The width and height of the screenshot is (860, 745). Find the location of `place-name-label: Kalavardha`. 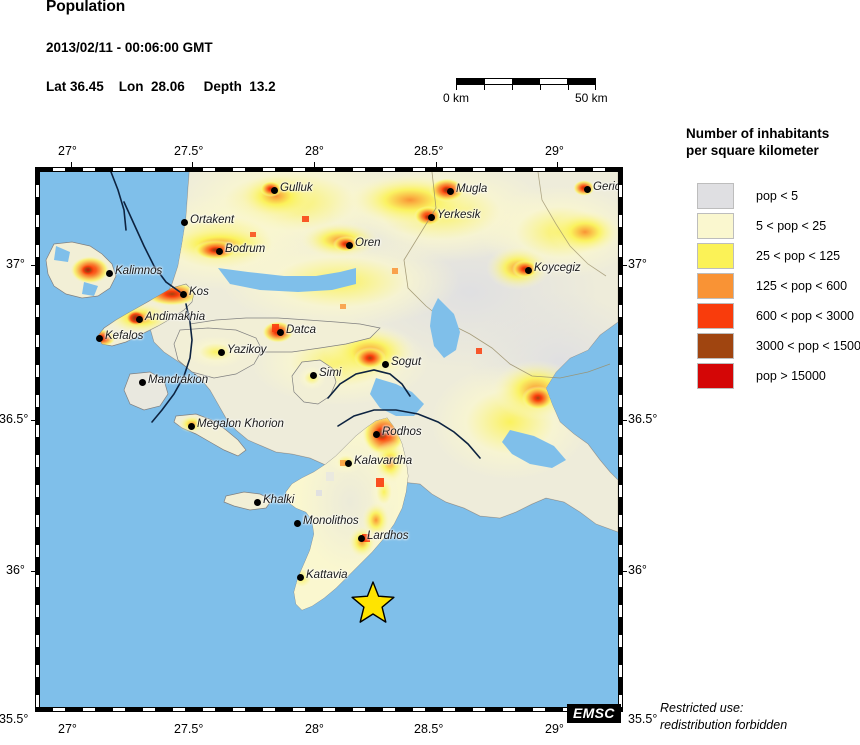

place-name-label: Kalavardha is located at coordinates (383, 461).